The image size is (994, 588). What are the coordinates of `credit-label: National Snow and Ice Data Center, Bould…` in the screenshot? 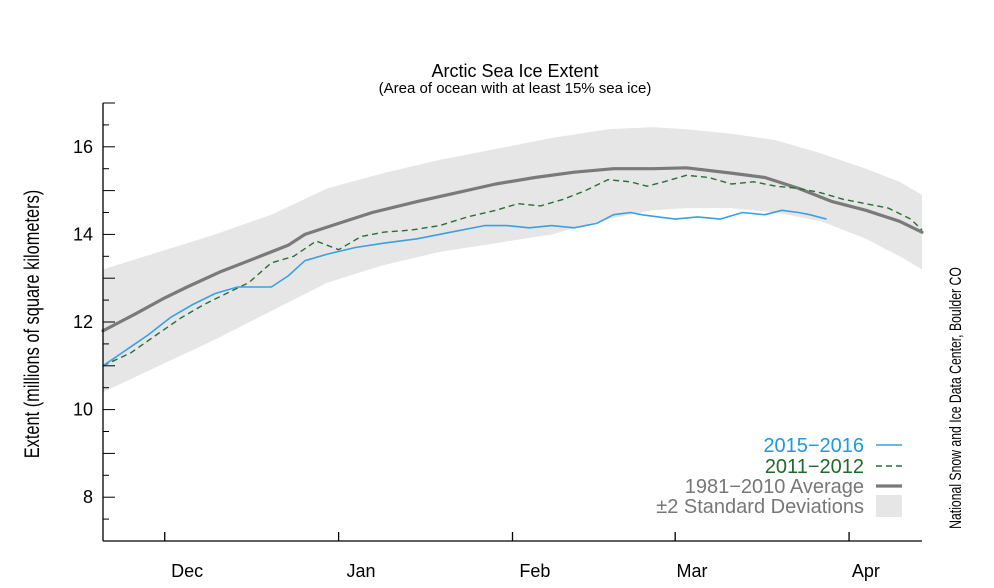 It's located at (956, 398).